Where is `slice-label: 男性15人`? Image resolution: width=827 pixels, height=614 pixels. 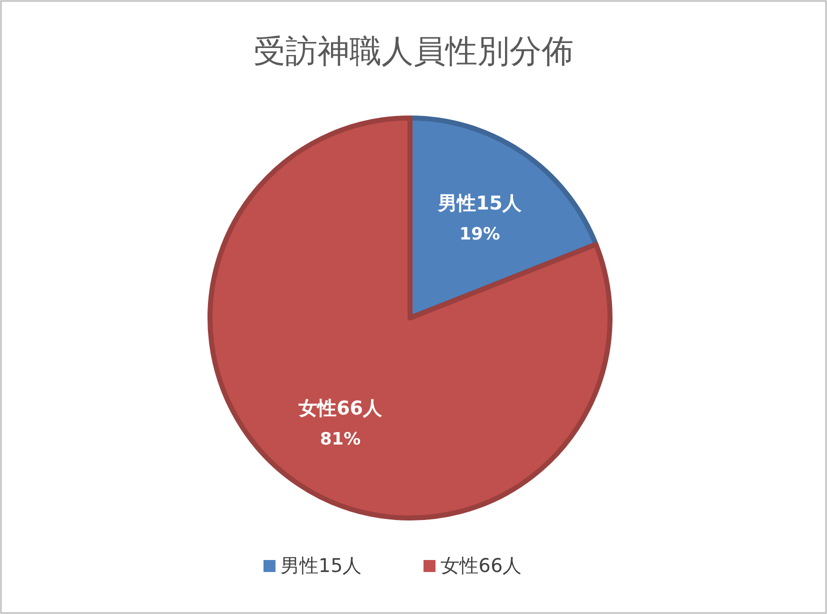
slice-label: 男性15人 is located at coordinates (479, 203).